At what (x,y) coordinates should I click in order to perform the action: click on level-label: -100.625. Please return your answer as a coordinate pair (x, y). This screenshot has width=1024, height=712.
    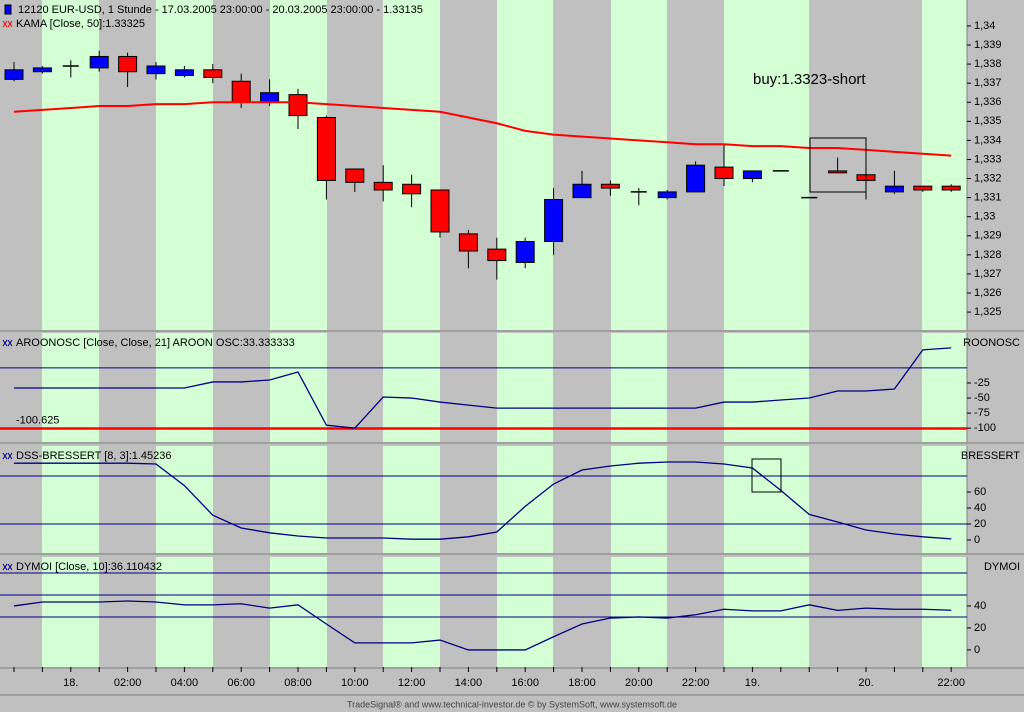
    Looking at the image, I should click on (37, 420).